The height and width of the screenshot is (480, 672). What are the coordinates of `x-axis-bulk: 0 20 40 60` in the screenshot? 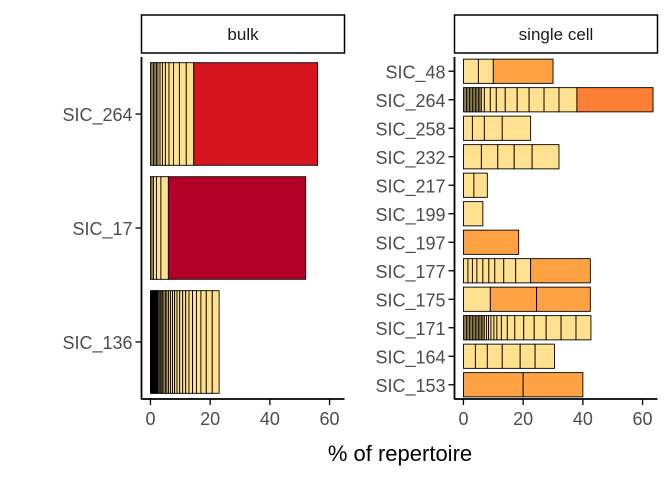 It's located at (243, 413).